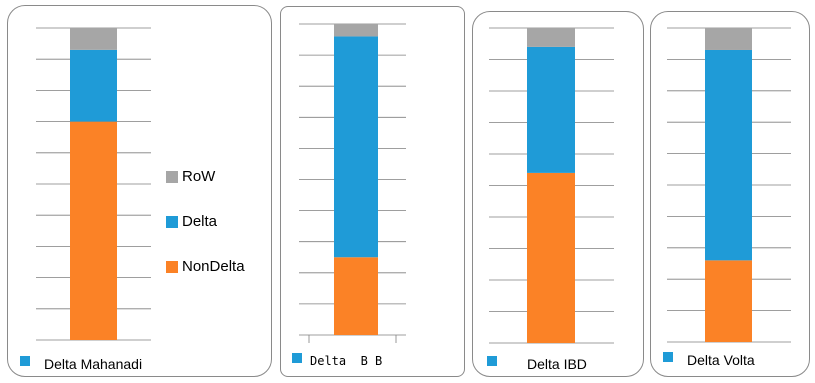 This screenshot has width=815, height=383. I want to click on caption-volta: Delta Volta, so click(709, 360).